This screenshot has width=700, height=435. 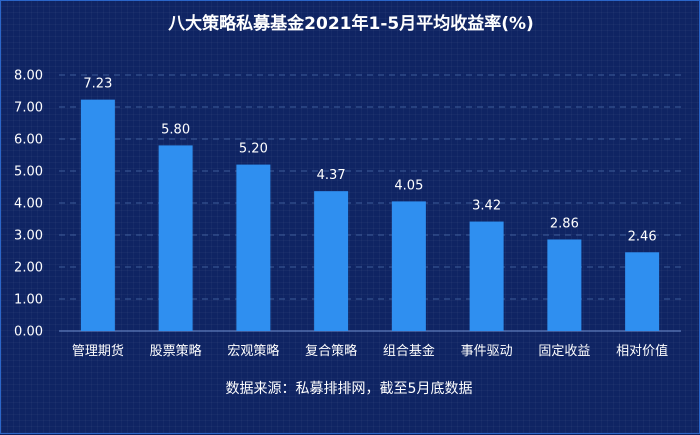 I want to click on data-label: 7.23, so click(x=97, y=84).